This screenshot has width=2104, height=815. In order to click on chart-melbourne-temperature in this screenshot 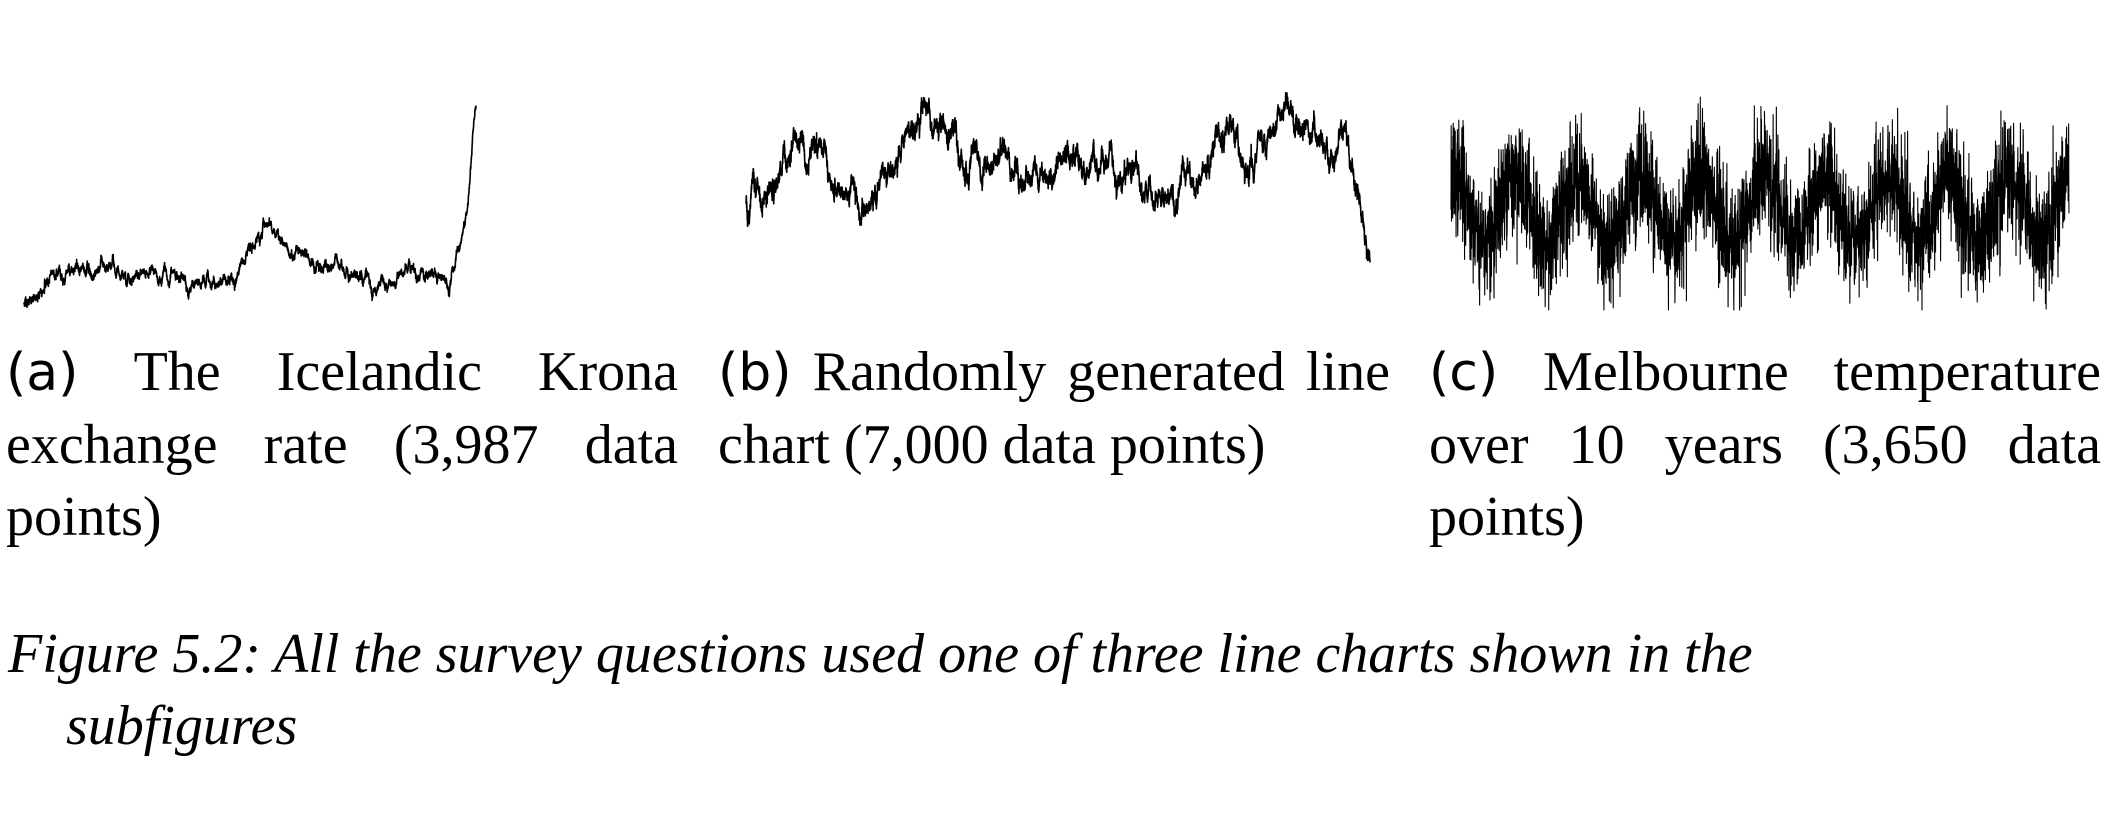, I will do `click(1760, 203)`.